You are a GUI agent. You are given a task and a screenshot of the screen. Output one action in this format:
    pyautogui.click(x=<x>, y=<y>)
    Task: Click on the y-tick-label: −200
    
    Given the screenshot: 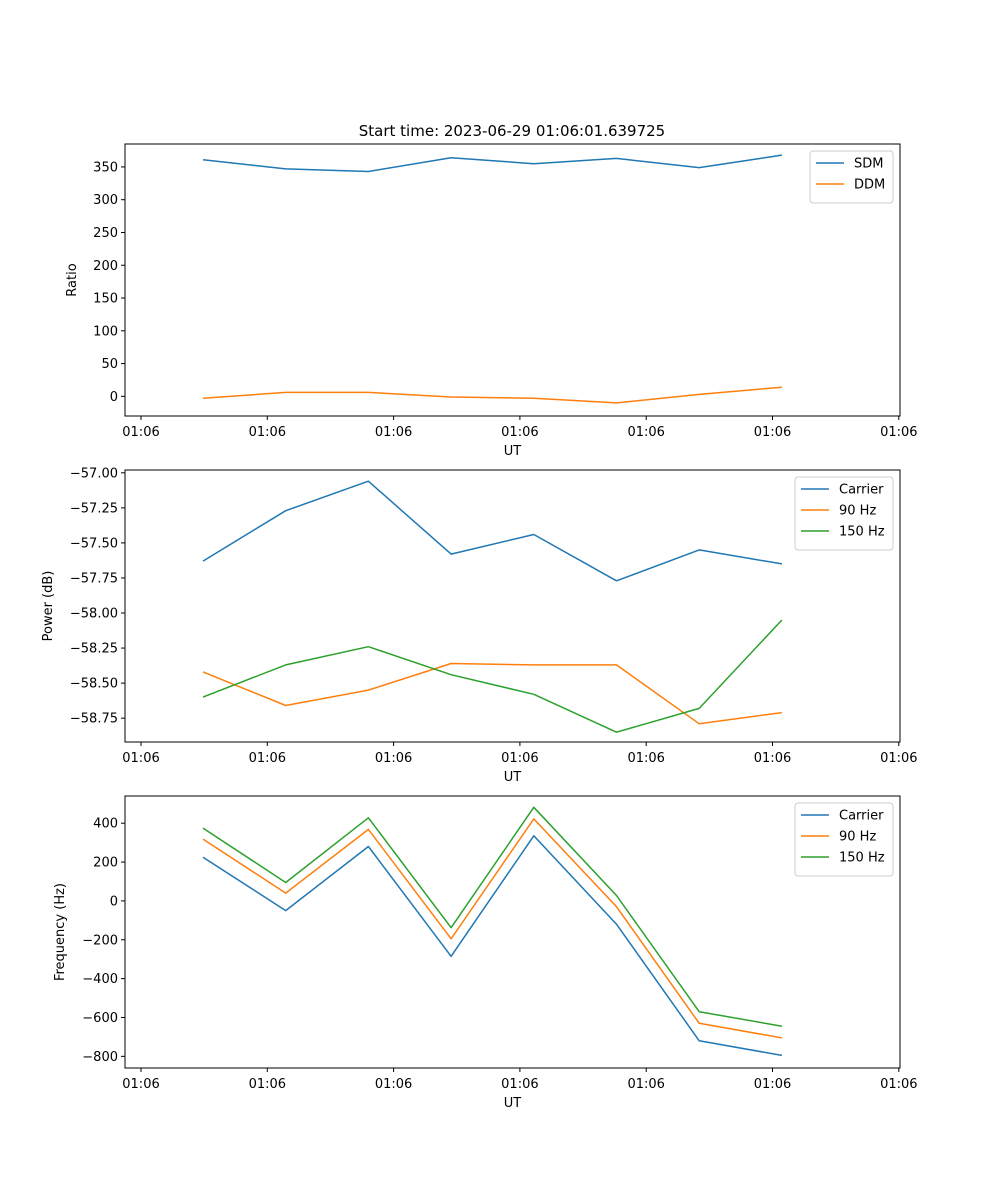 What is the action you would take?
    pyautogui.click(x=100, y=940)
    